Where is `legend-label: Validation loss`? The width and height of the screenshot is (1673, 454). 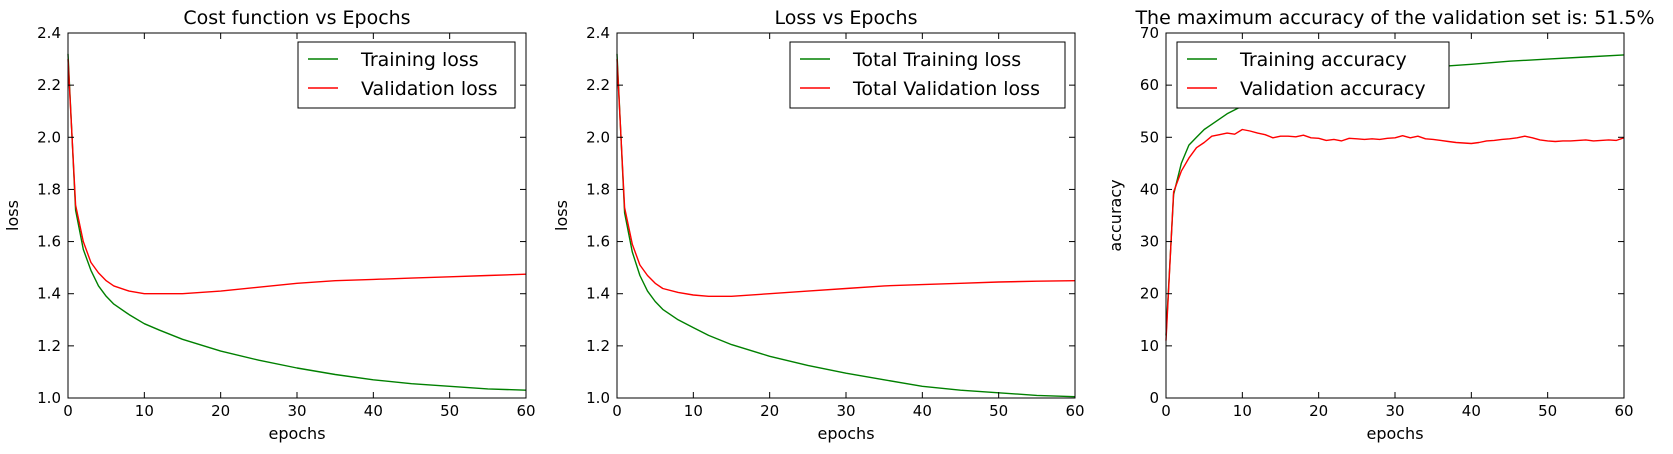 legend-label: Validation loss is located at coordinates (429, 89).